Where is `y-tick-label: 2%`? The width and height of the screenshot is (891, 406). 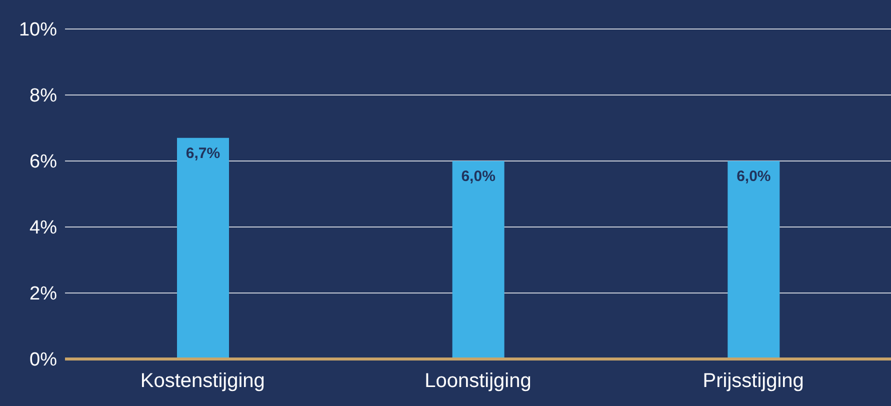
y-tick-label: 2% is located at coordinates (44, 294).